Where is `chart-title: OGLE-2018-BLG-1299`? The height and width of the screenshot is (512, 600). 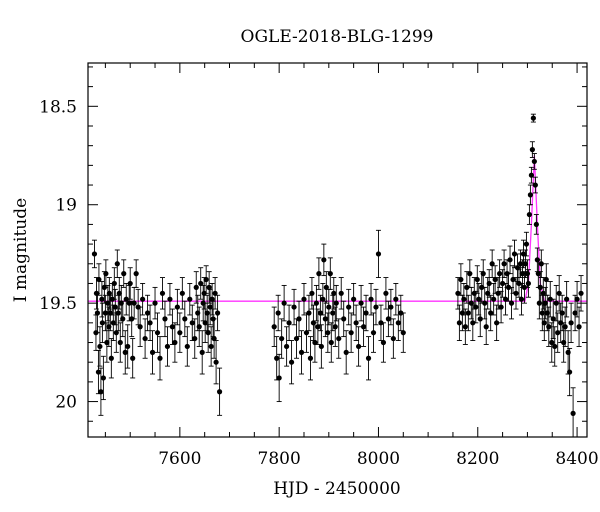 chart-title: OGLE-2018-BLG-1299 is located at coordinates (337, 37).